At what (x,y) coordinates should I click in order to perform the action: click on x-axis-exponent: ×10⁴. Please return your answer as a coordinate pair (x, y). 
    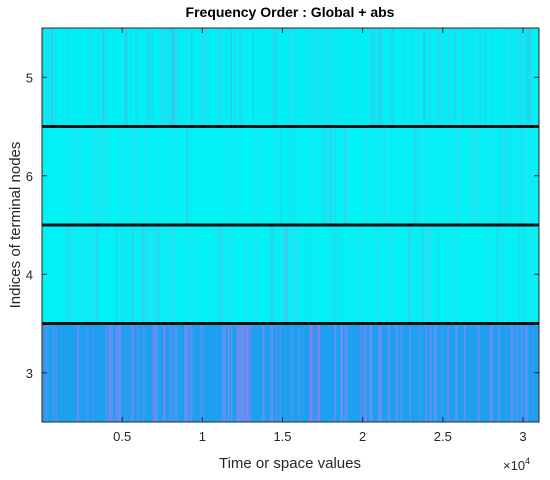
    Looking at the image, I should click on (516, 464).